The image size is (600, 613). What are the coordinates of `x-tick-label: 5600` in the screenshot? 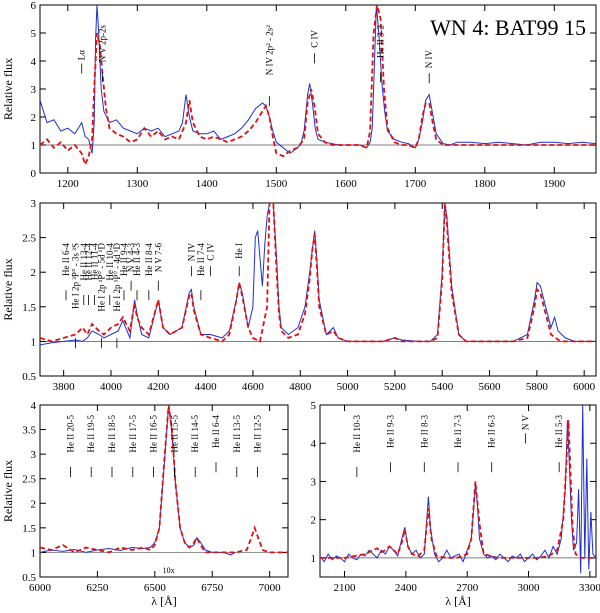 It's located at (490, 387).